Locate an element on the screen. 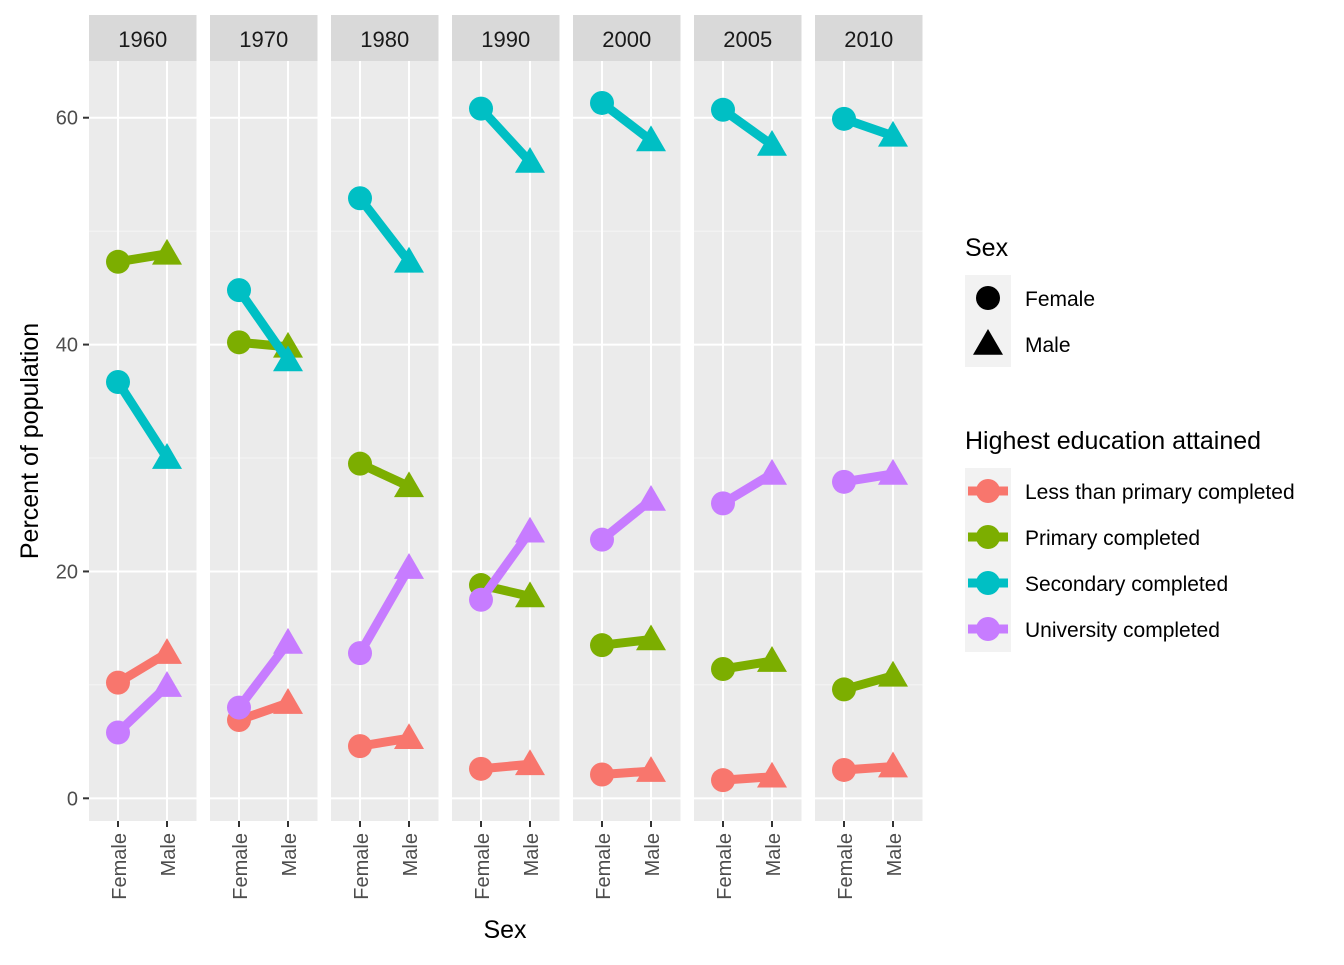 This screenshot has height=965, width=1344. facet-strip-label: 2005 is located at coordinates (747, 39).